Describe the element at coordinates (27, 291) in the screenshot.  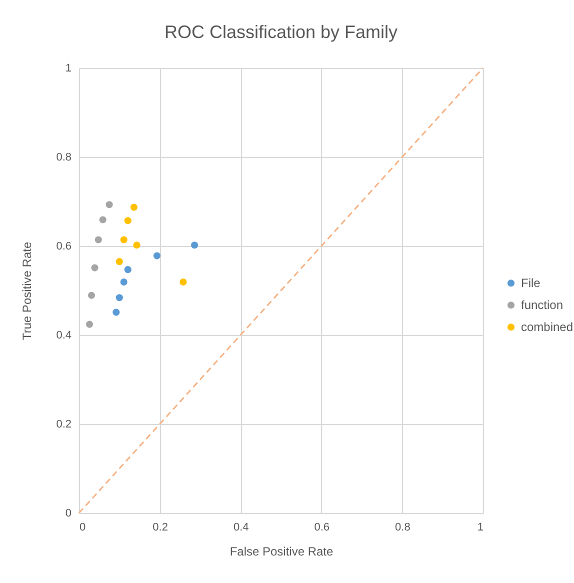
I see `y-axis-title: True Positive Rate` at that location.